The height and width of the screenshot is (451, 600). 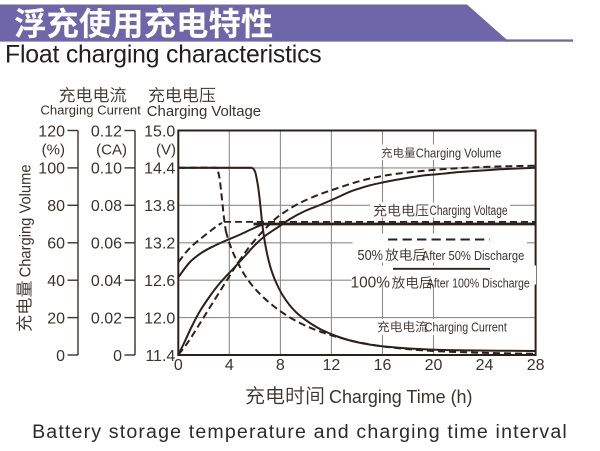 What do you see at coordinates (163, 55) in the screenshot?
I see `svg-text: Float charging characteristics` at bounding box center [163, 55].